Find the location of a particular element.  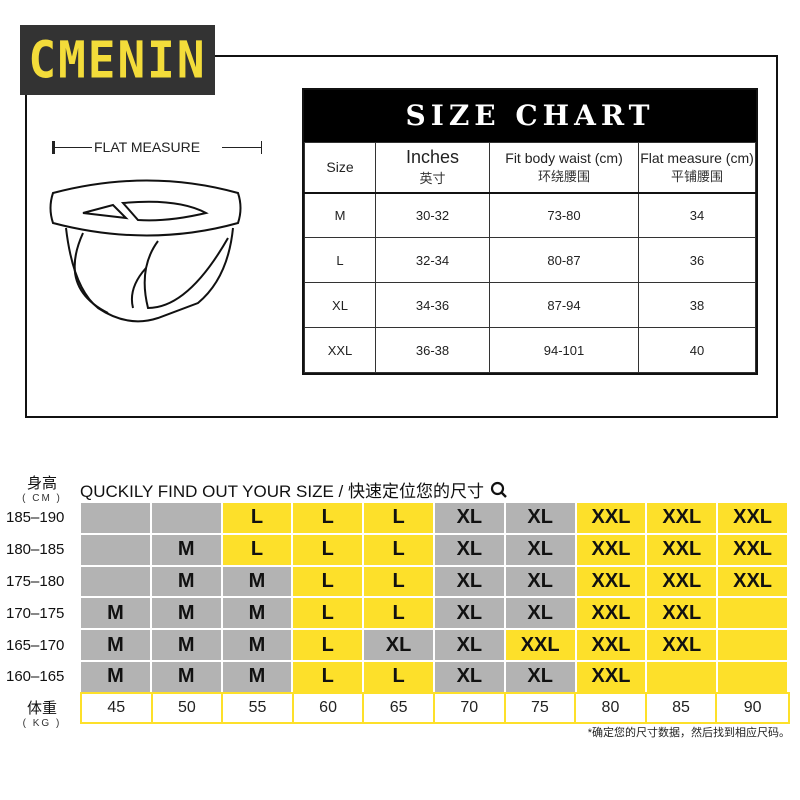

underwear-drawing is located at coordinates (145, 251).